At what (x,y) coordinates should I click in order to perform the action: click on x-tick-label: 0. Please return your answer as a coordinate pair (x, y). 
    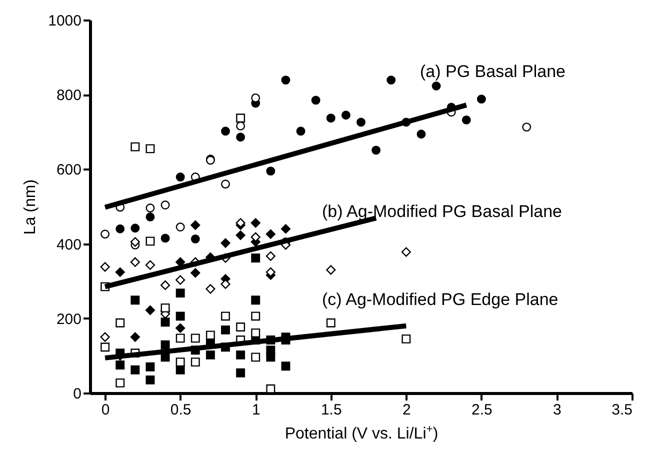
    Looking at the image, I should click on (105, 410).